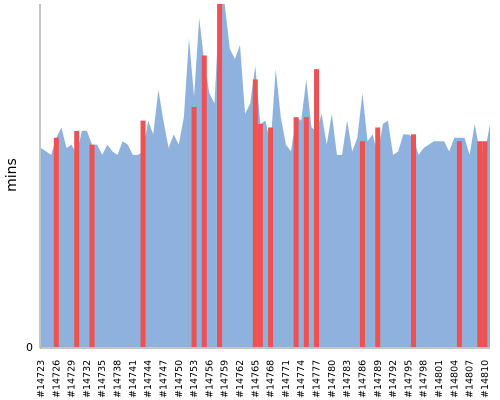 The image size is (500, 400). What do you see at coordinates (133, 379) in the screenshot?
I see `x-tick-label: #14741` at bounding box center [133, 379].